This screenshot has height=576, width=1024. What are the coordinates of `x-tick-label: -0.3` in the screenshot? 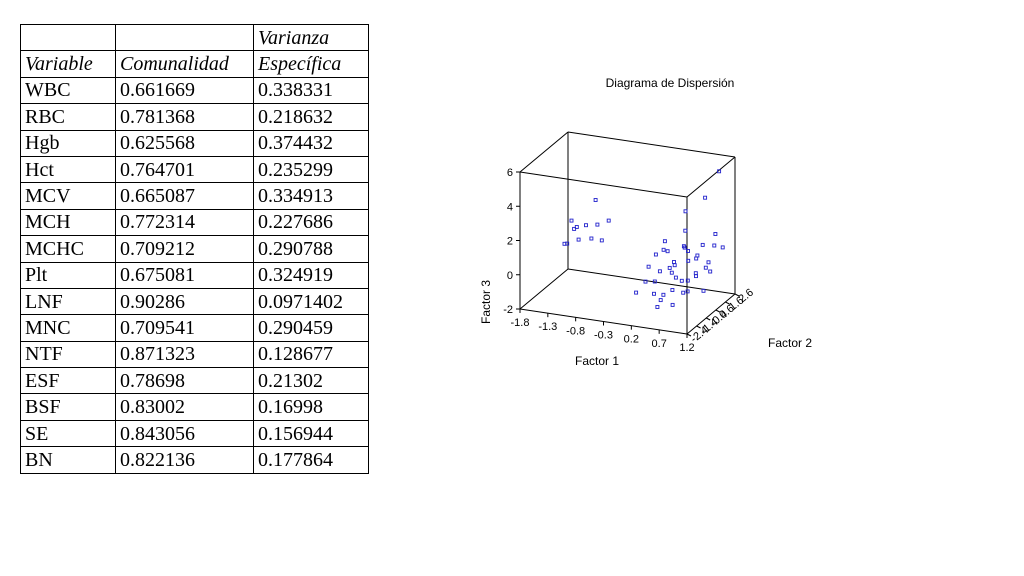 It's located at (603, 336).